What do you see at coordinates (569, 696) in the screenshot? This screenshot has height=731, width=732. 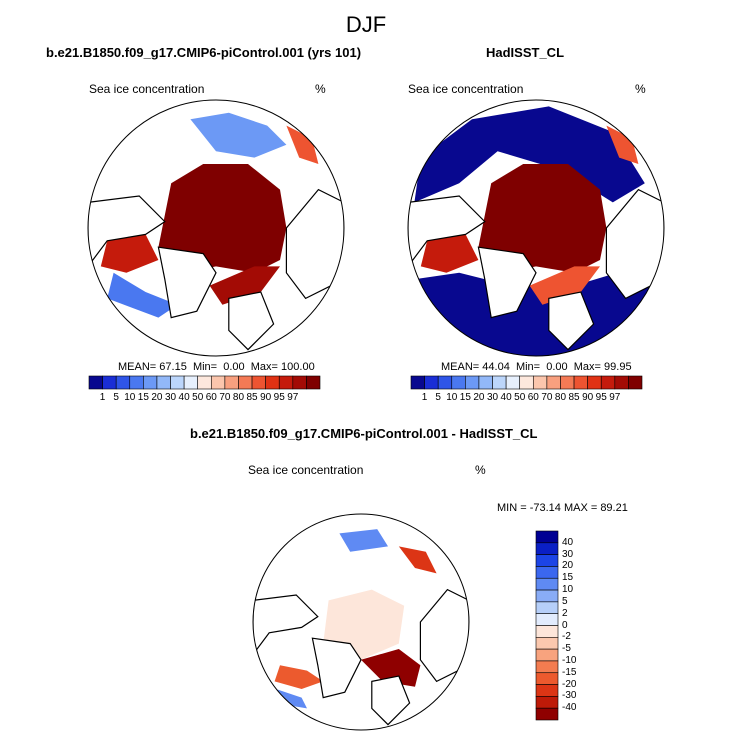 I see `colorbar-tick-label: -30` at bounding box center [569, 696].